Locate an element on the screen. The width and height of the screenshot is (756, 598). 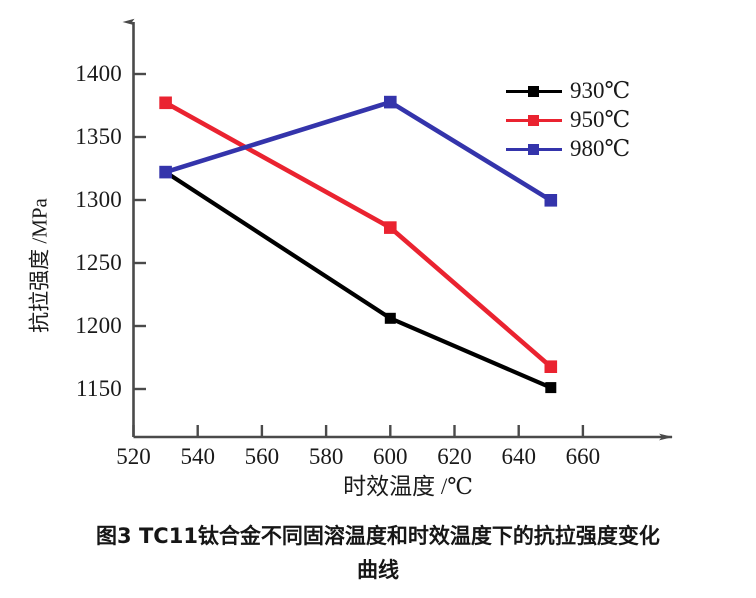
x-tick-label: 580 is located at coordinates (326, 456).